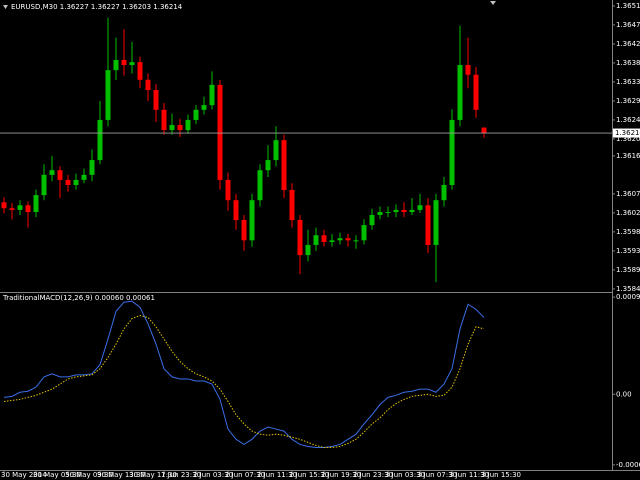  What do you see at coordinates (628, 139) in the screenshot?
I see `y-tick-label: 1.36200` at bounding box center [628, 139].